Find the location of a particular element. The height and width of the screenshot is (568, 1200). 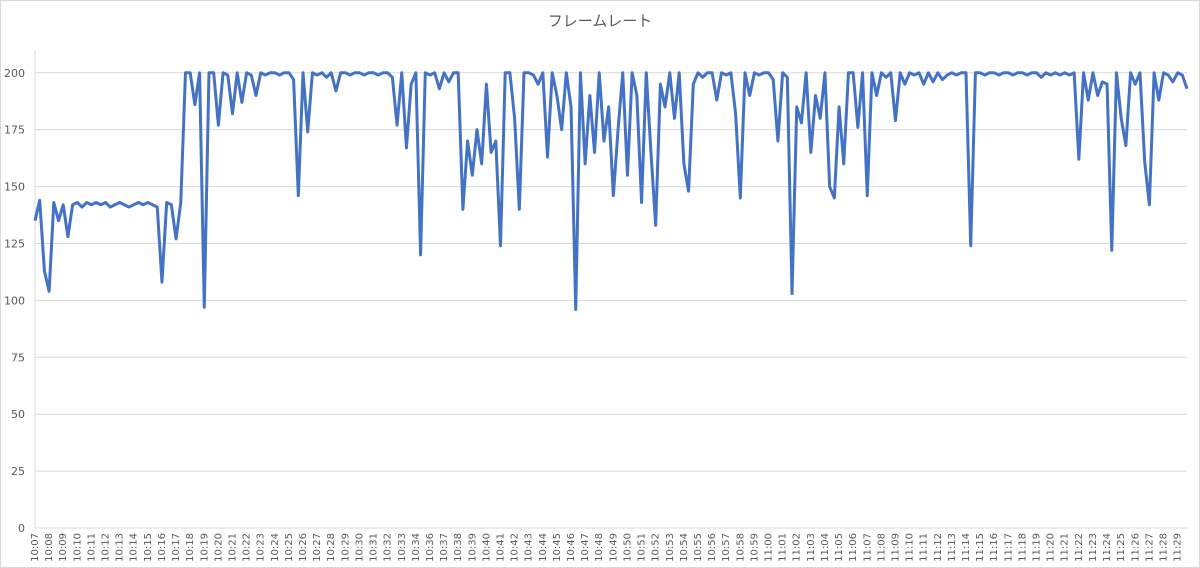

x-tick-label: 10:40 is located at coordinates (486, 547).